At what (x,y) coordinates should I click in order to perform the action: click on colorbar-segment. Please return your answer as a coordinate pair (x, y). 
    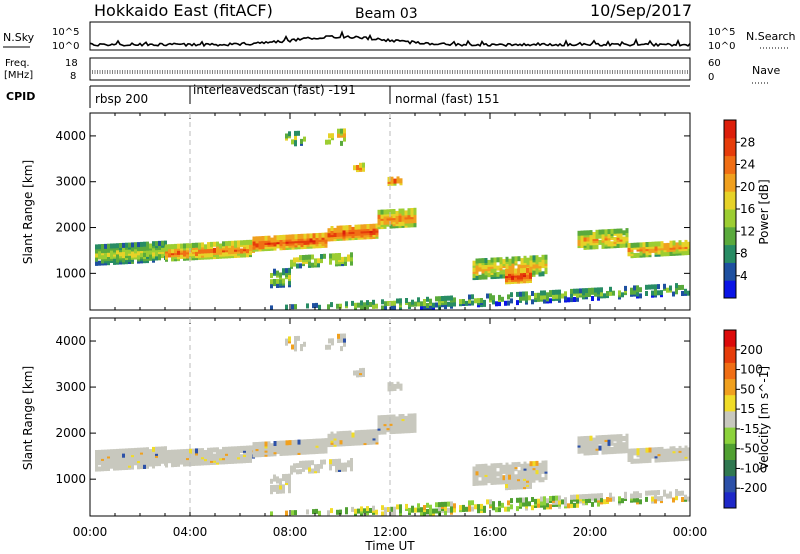
    Looking at the image, I should click on (730, 164).